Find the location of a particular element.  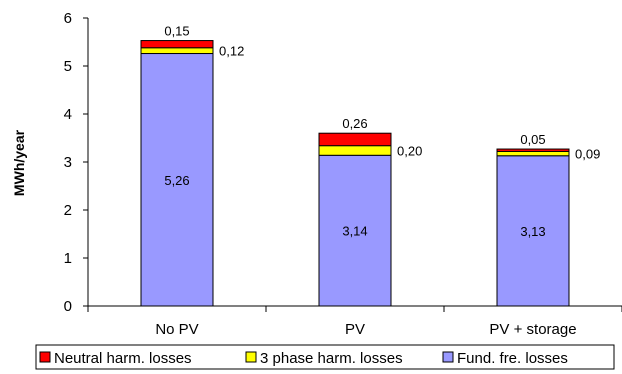

legend-swatch-fund-fre-losses is located at coordinates (448, 357).